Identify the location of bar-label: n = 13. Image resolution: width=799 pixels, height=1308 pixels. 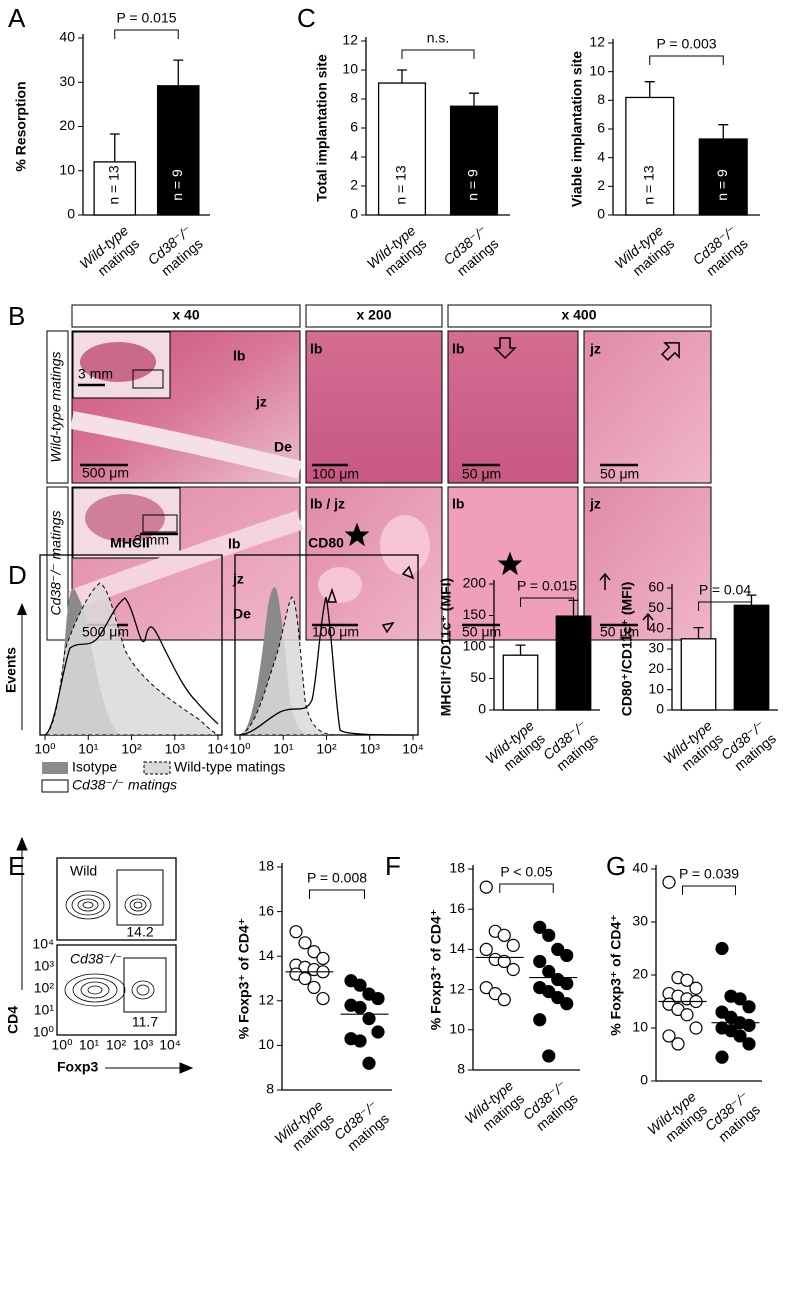
(648, 185).